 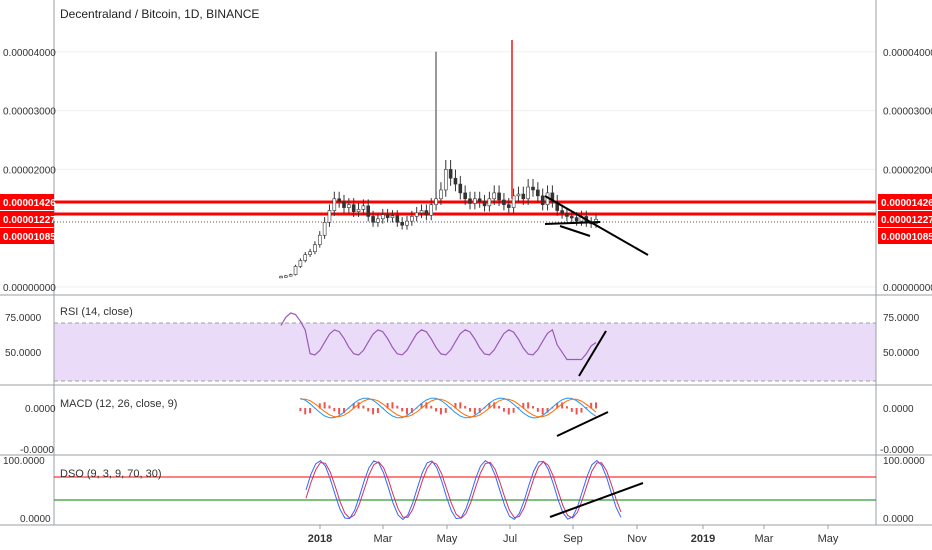 What do you see at coordinates (596, 500) in the screenshot?
I see `trendline-dso` at bounding box center [596, 500].